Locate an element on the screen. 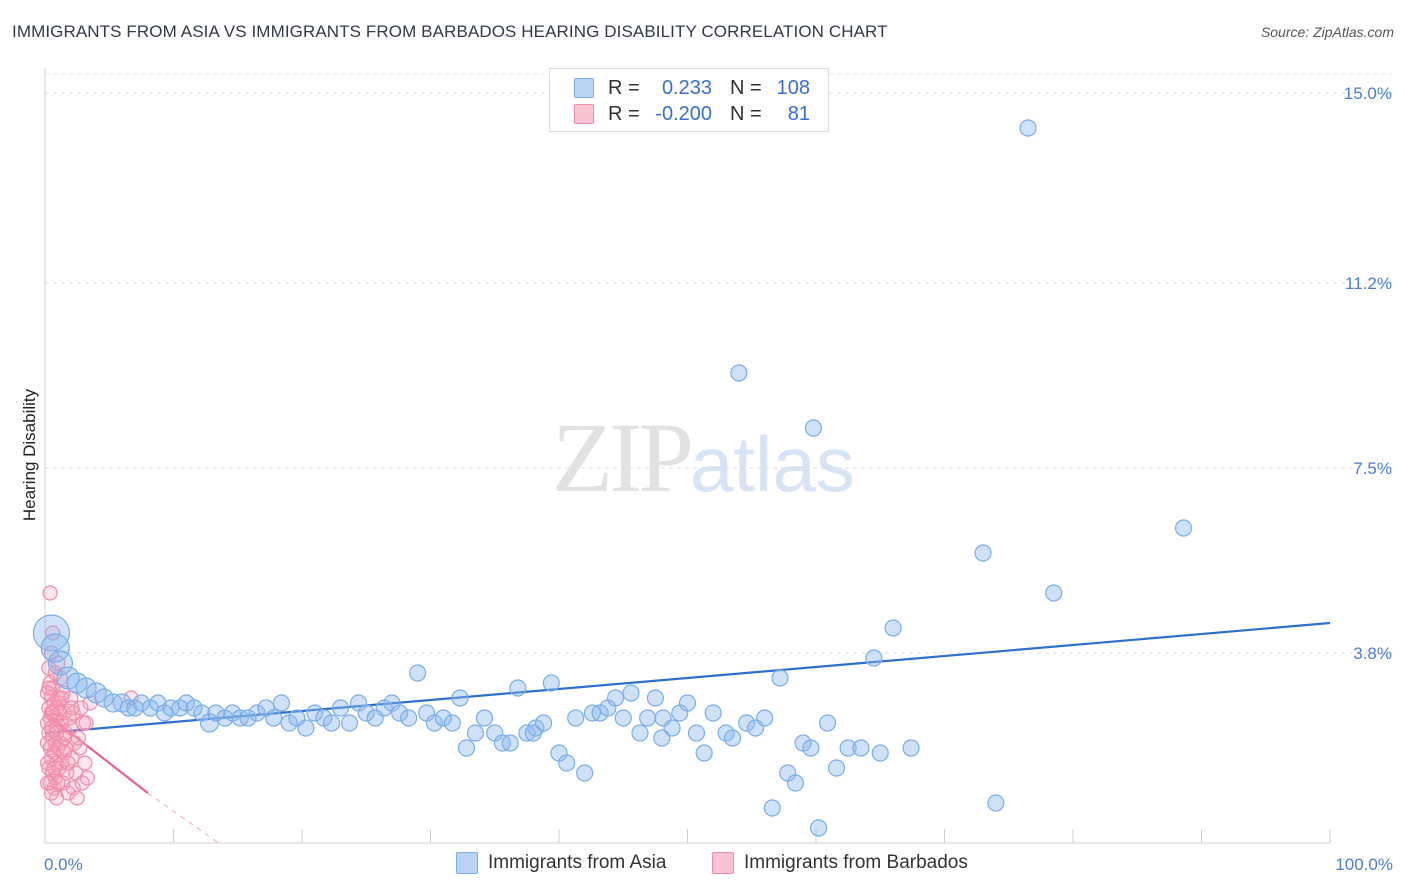 The width and height of the screenshot is (1406, 892). bottom-asia-label: Immigrants from Asia is located at coordinates (577, 862).